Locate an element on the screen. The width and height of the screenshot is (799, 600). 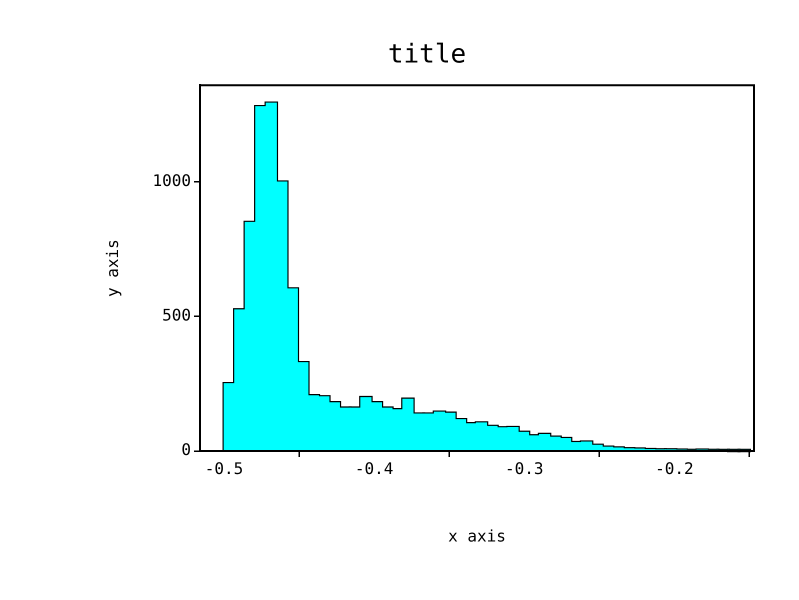
x-tick-label: -0.2 is located at coordinates (674, 468).